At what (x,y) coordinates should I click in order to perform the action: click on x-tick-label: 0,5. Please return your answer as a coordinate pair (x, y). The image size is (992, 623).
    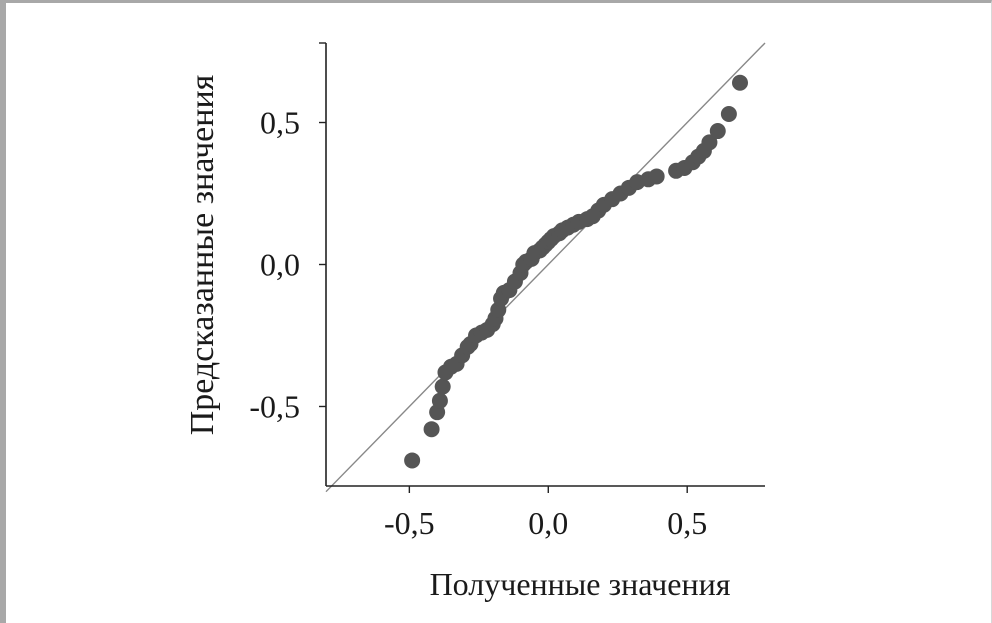
    Looking at the image, I should click on (687, 523).